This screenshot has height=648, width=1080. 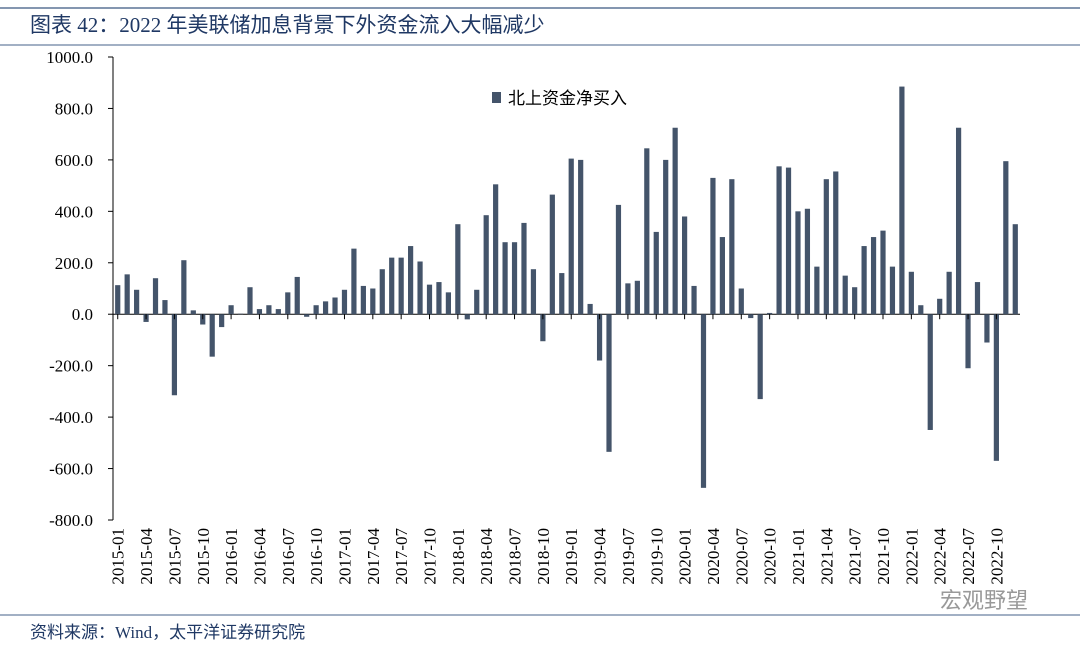 I want to click on y-tick-label: 0.0, so click(x=82, y=314).